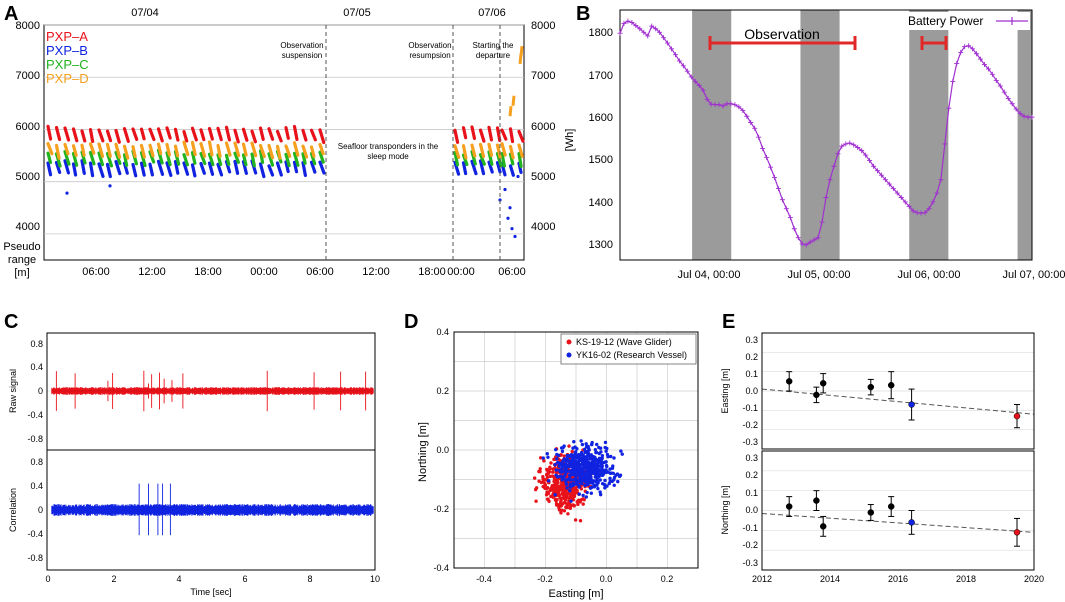 Image resolution: width=1065 pixels, height=602 pixels. What do you see at coordinates (543, 26) in the screenshot?
I see `y-tick-right-8000: 8000` at bounding box center [543, 26].